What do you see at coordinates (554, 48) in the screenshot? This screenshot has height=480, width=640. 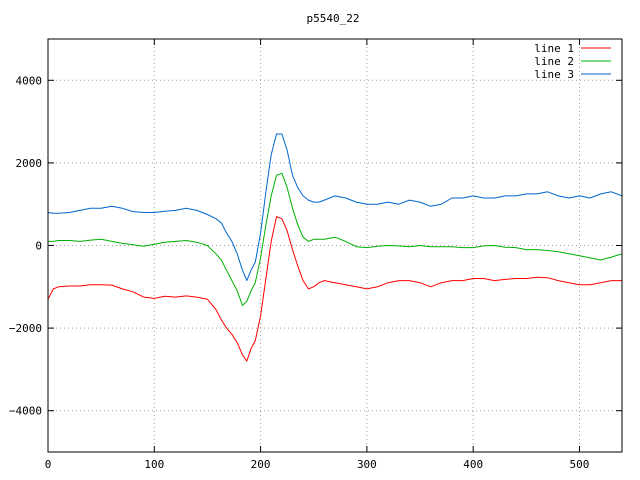 I see `legend-label-1: line 1` at bounding box center [554, 48].